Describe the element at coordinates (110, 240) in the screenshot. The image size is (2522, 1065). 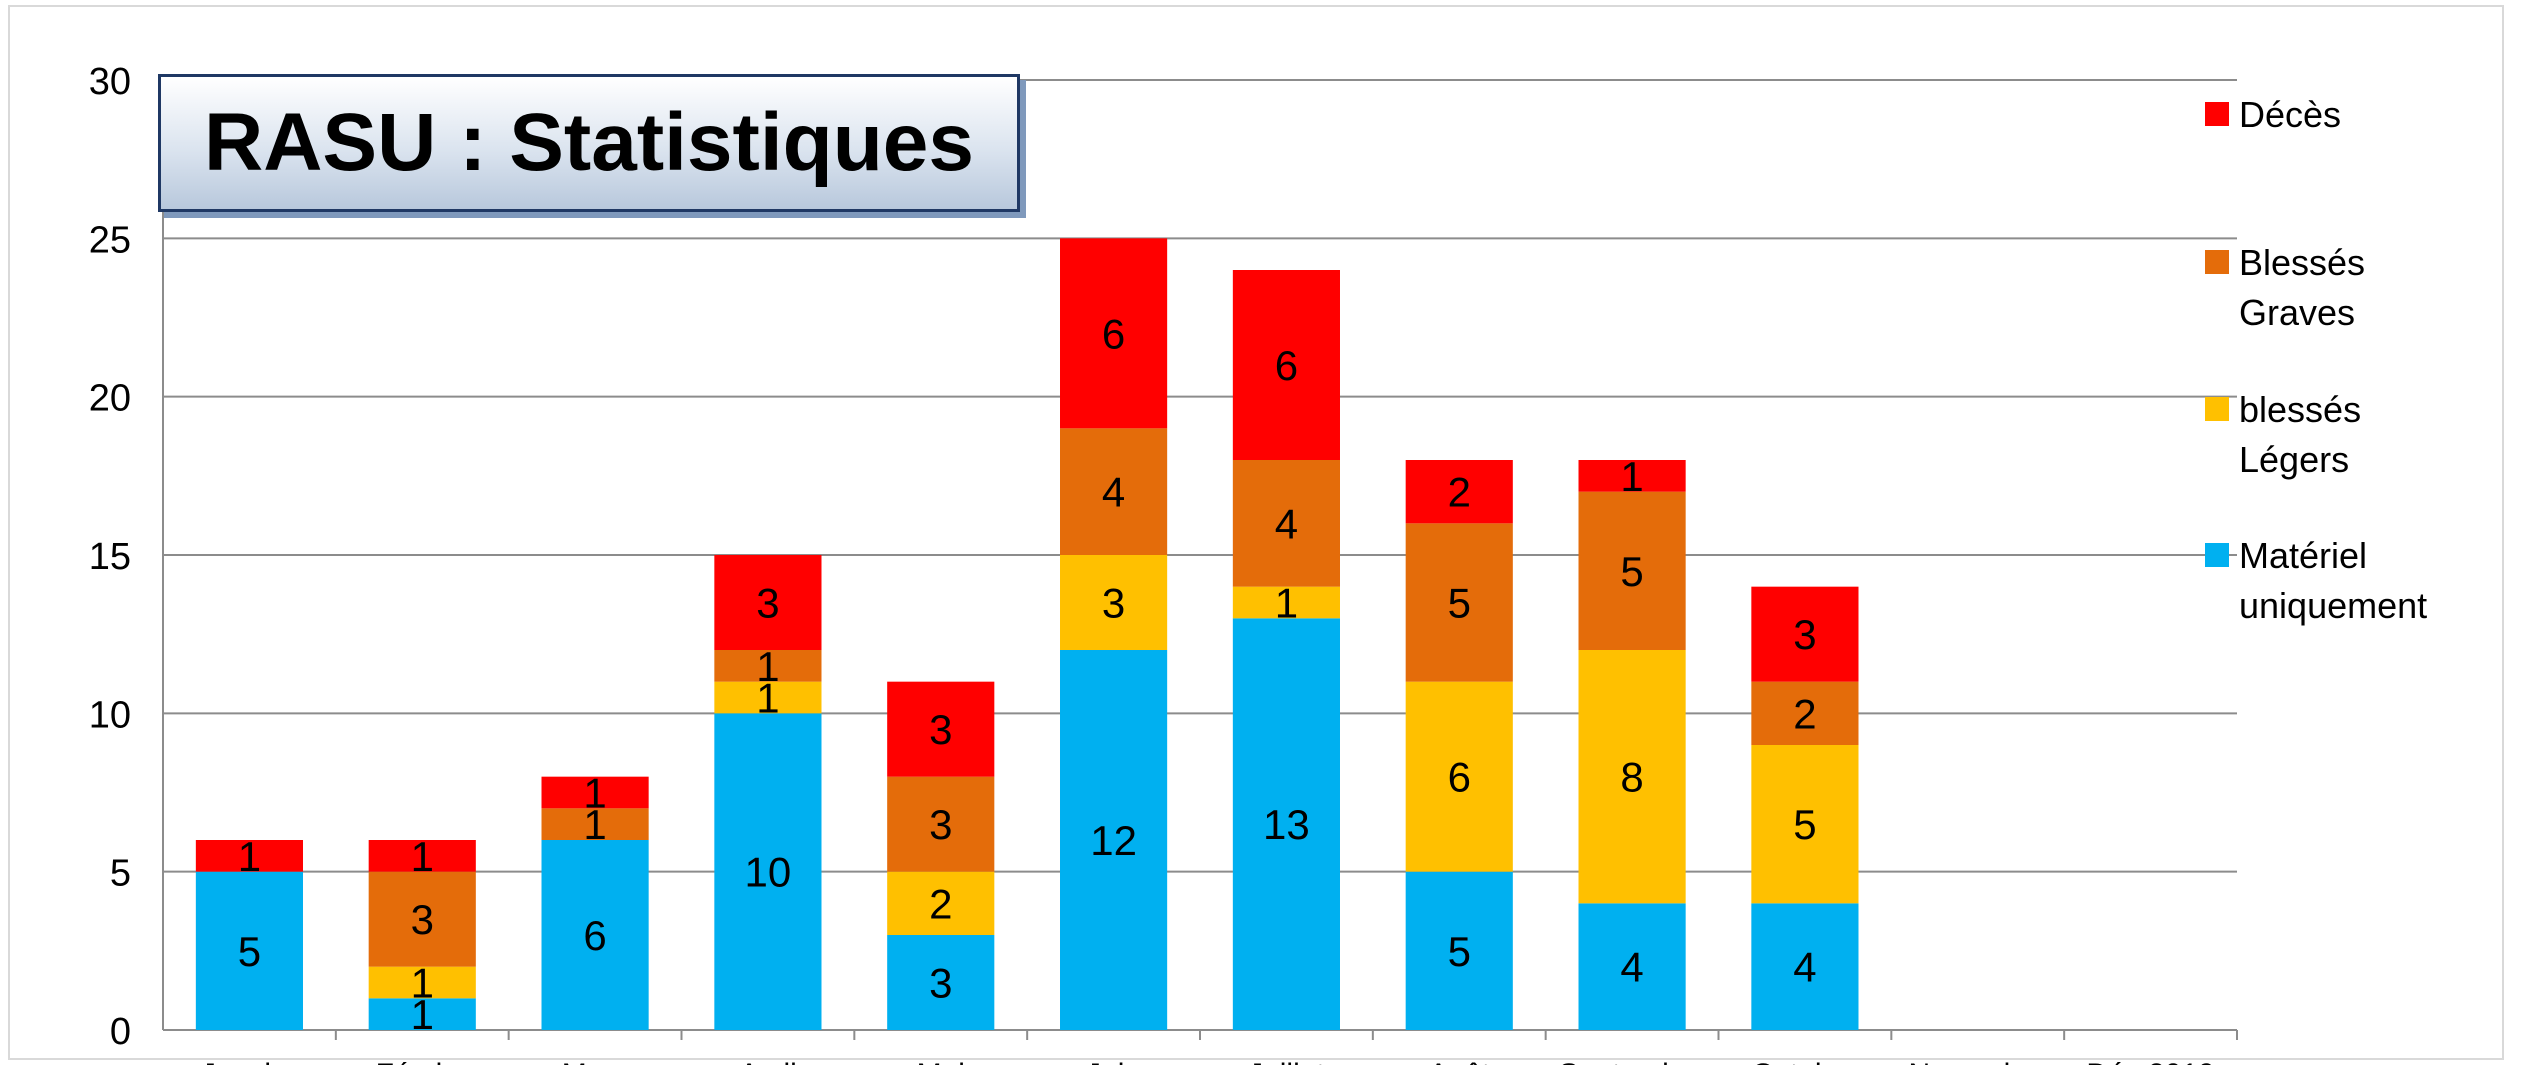
I see `y-tick-label: 25` at that location.